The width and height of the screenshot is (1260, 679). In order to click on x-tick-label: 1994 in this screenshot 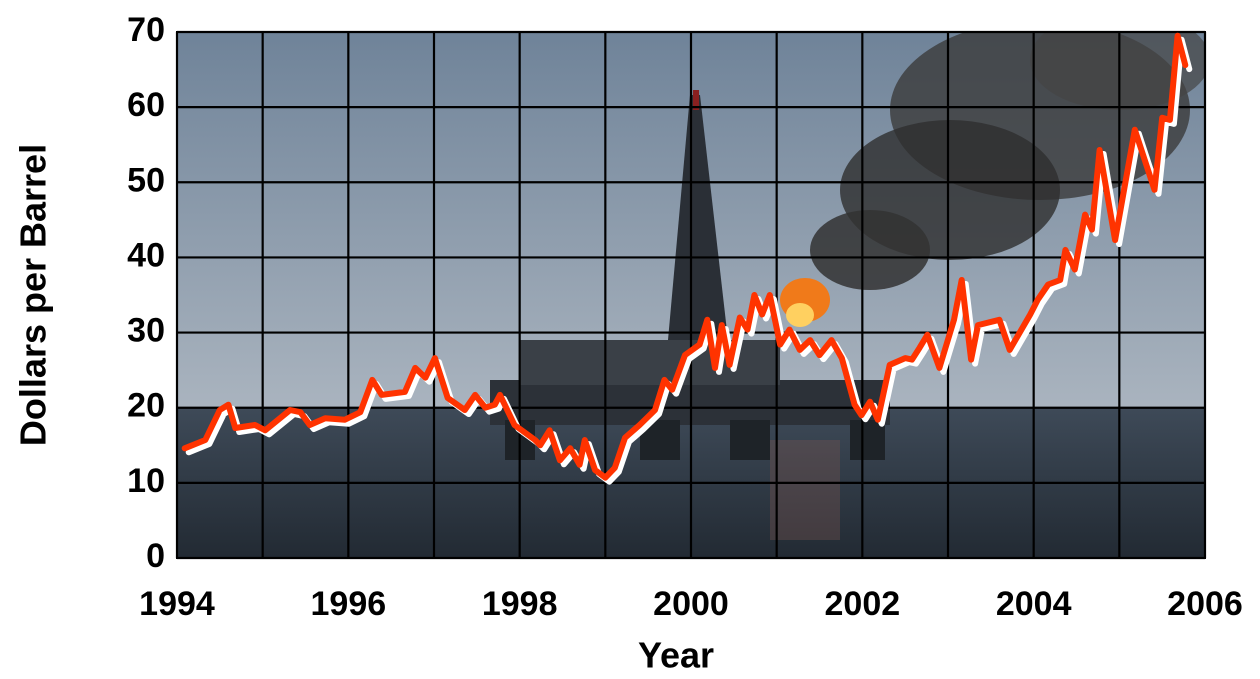, I will do `click(177, 604)`.